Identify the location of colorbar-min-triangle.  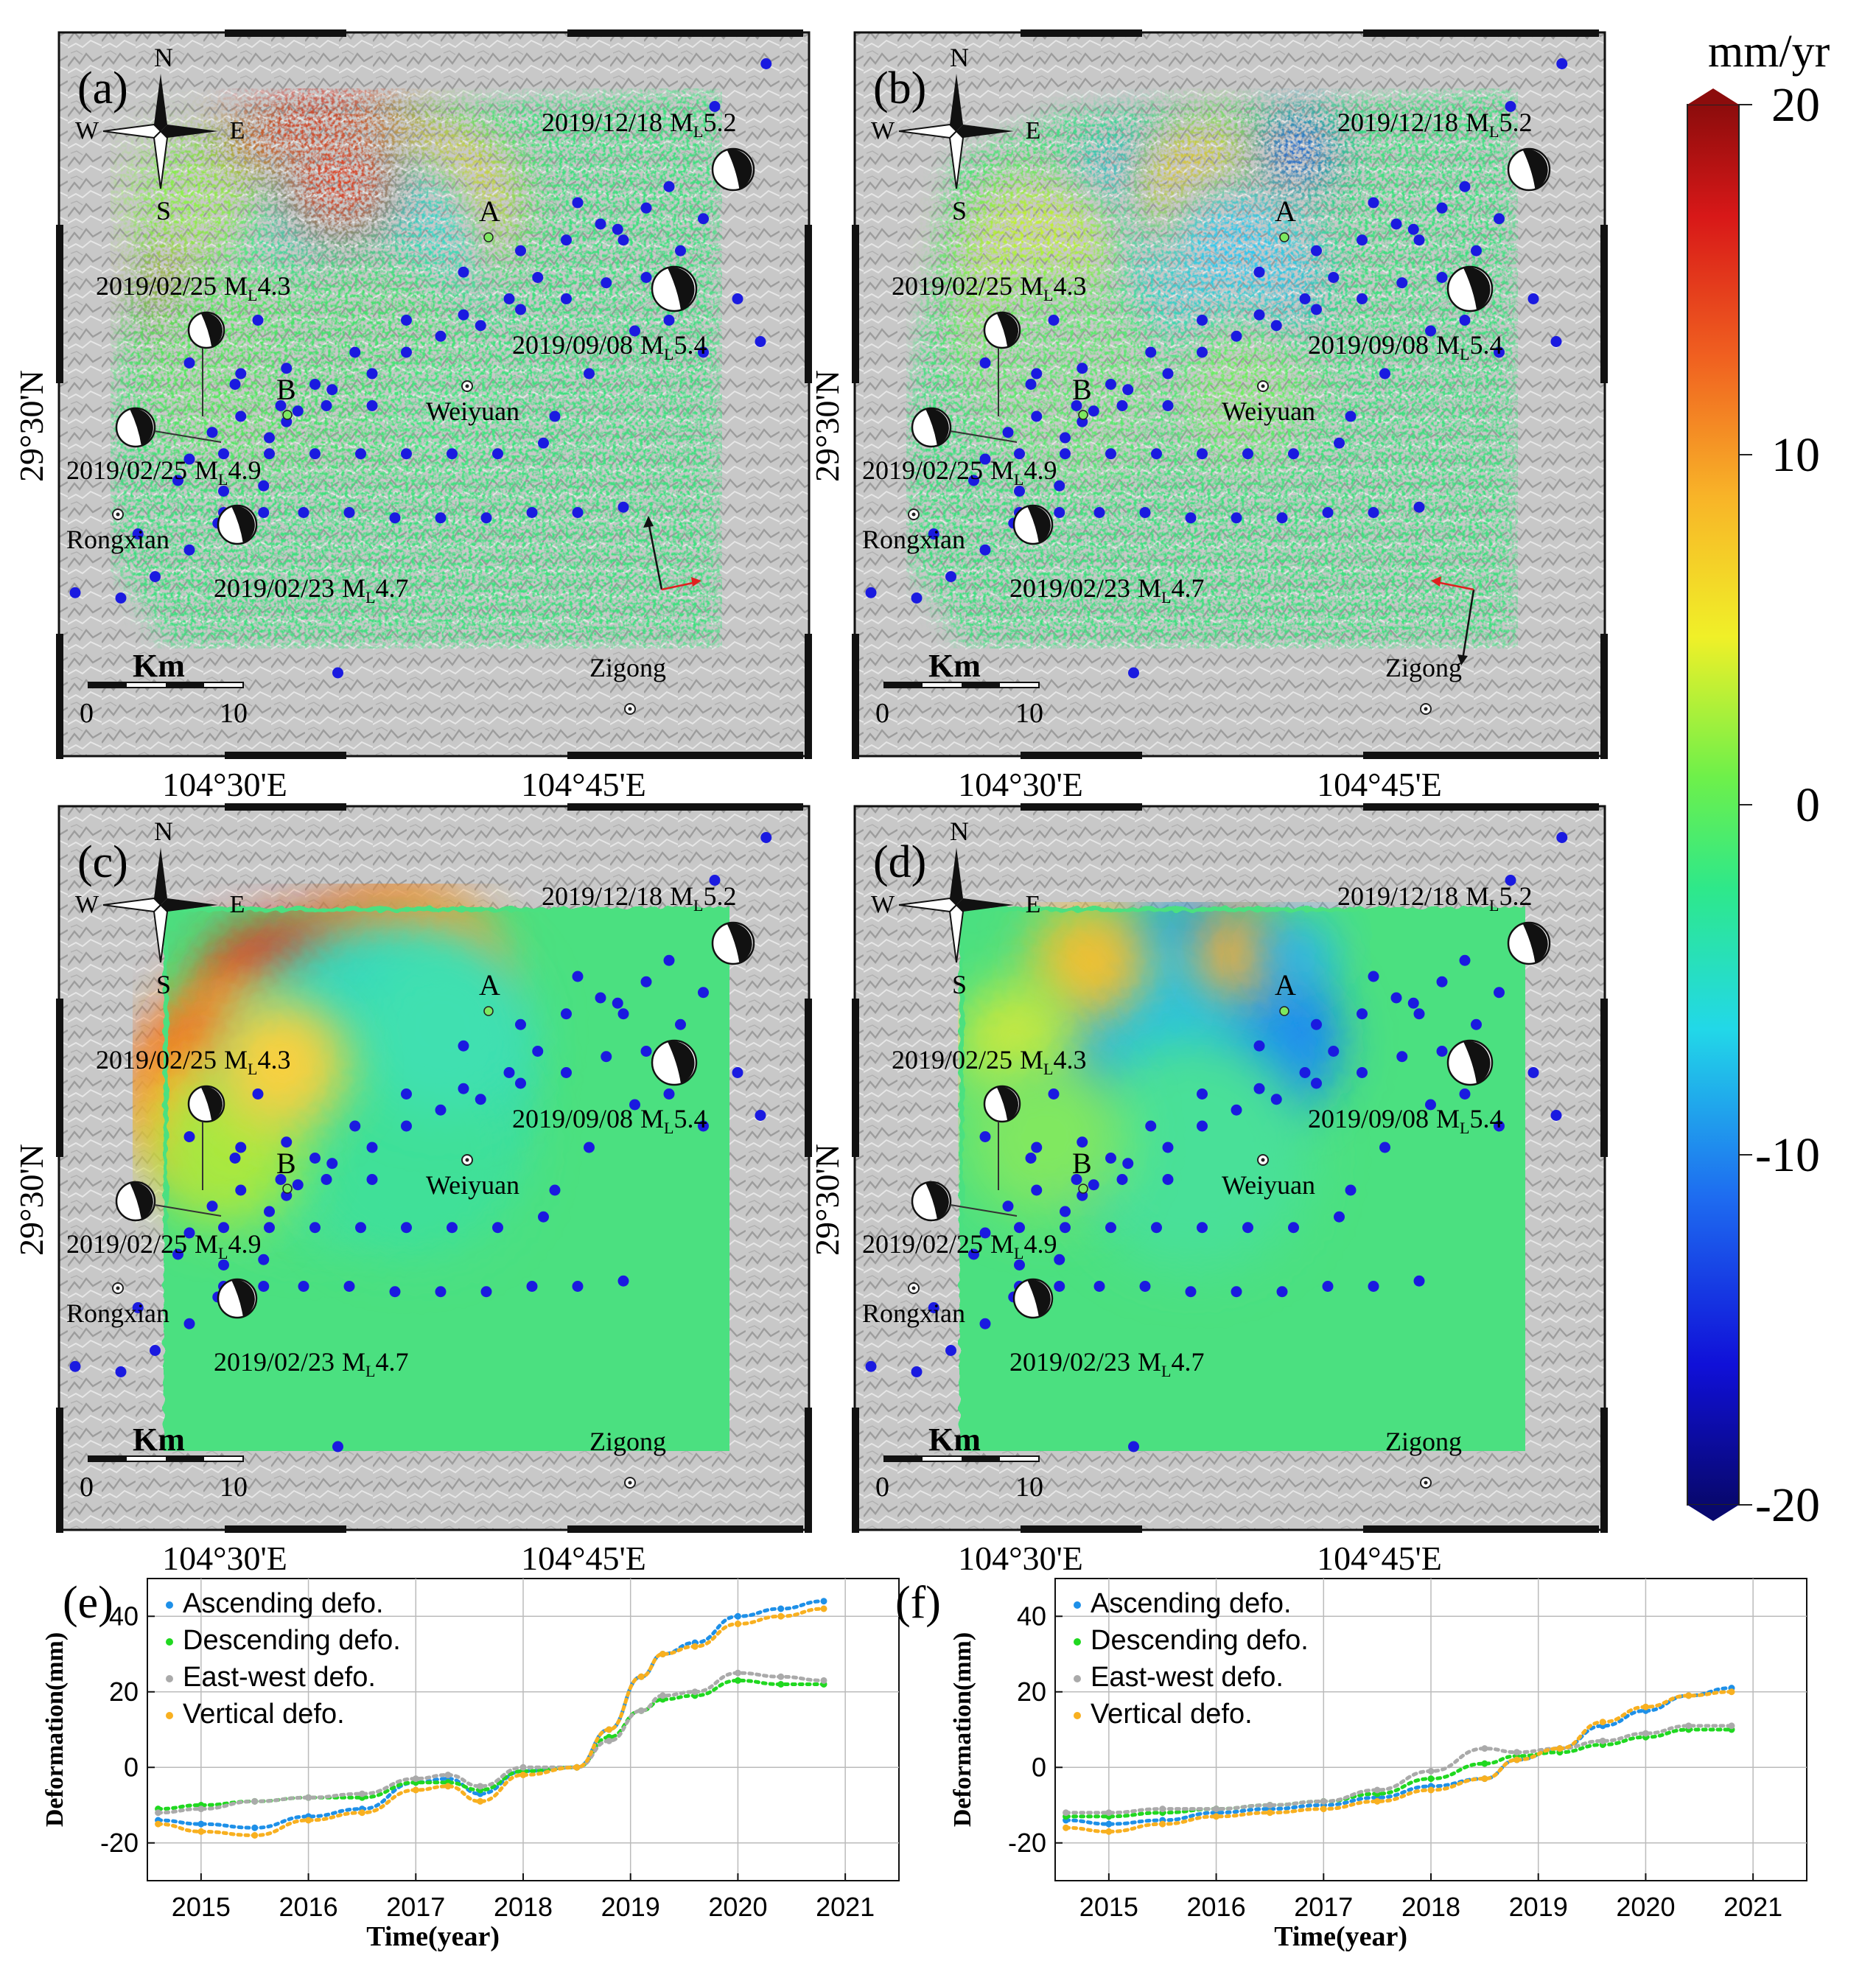
(1713, 1513).